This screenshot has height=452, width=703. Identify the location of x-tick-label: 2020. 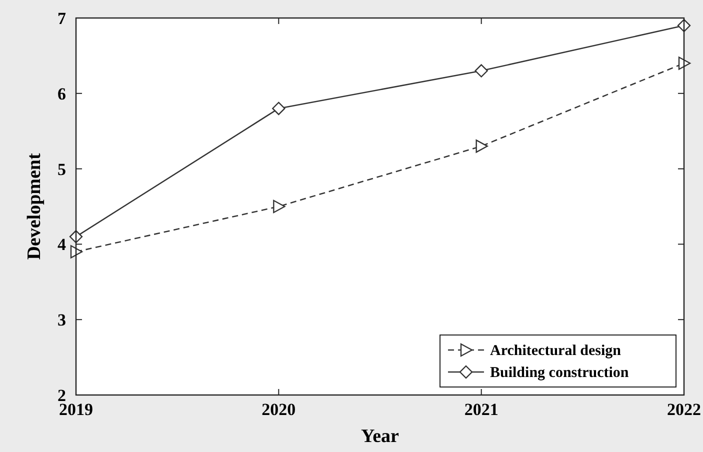
(279, 409).